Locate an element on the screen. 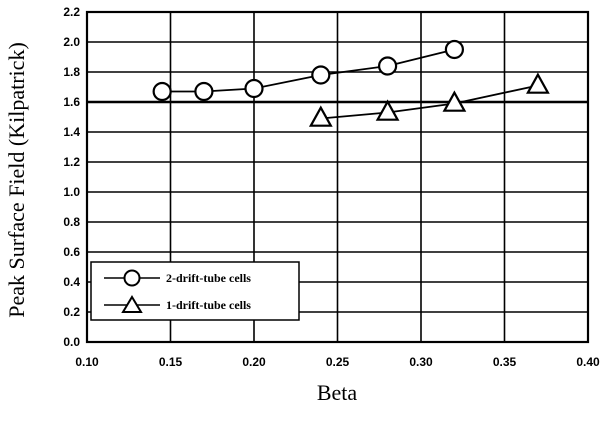 This screenshot has height=421, width=607. series is located at coordinates (351, 83).